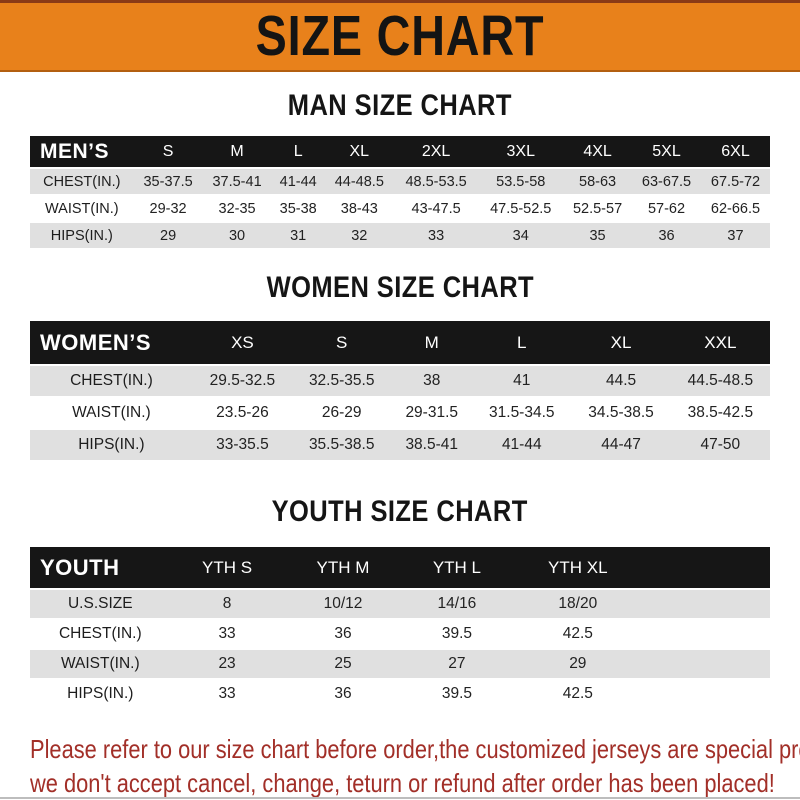 The image size is (800, 800). What do you see at coordinates (720, 381) in the screenshot?
I see `size-value-cell: 44.5-48.5` at bounding box center [720, 381].